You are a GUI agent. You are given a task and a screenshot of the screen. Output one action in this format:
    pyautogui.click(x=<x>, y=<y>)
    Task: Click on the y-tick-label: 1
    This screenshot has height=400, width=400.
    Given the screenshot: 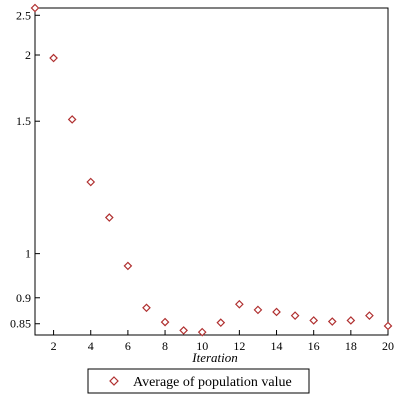 What is the action you would take?
    pyautogui.click(x=28, y=254)
    